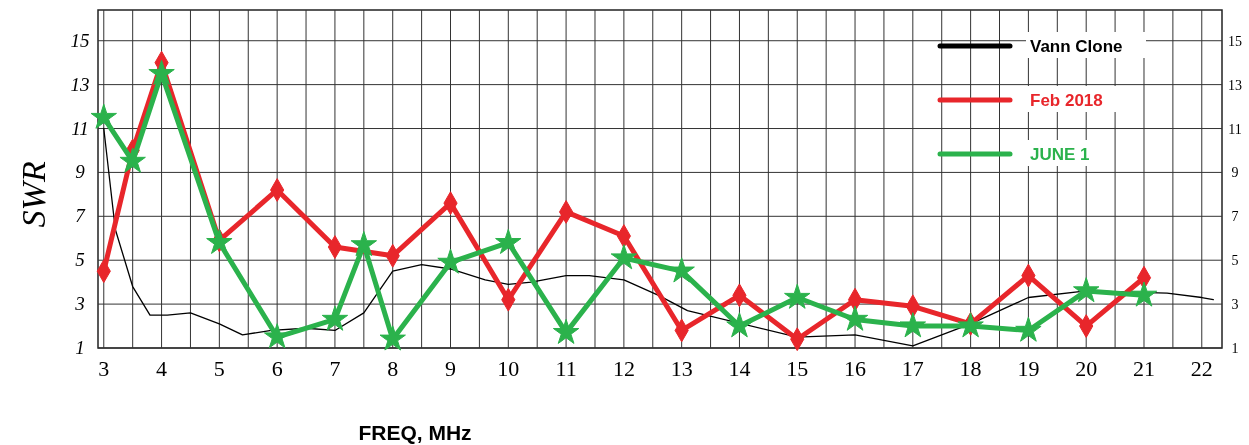 This screenshot has width=1249, height=445. What do you see at coordinates (80, 128) in the screenshot?
I see `y-tick-label: 11` at bounding box center [80, 128].